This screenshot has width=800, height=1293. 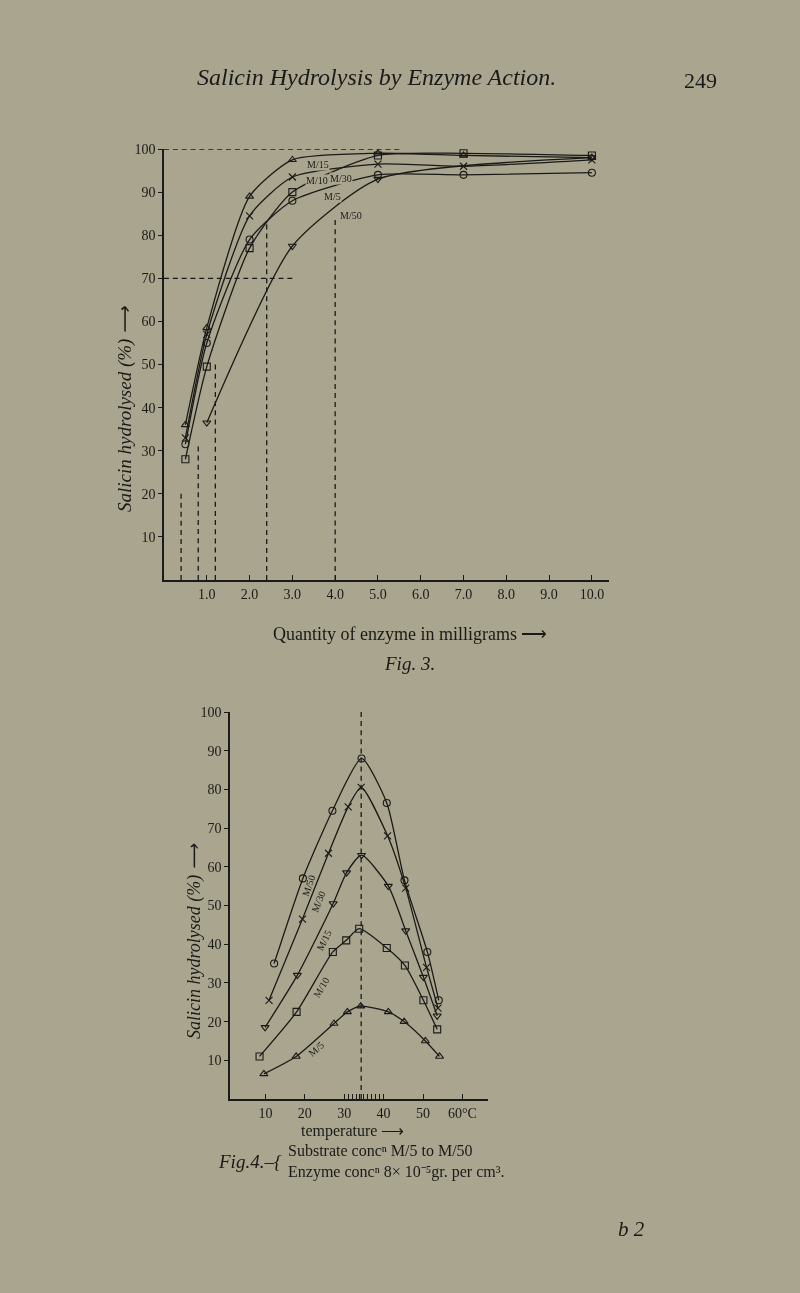 I want to click on x-tick-label: 5.0, so click(x=378, y=594).